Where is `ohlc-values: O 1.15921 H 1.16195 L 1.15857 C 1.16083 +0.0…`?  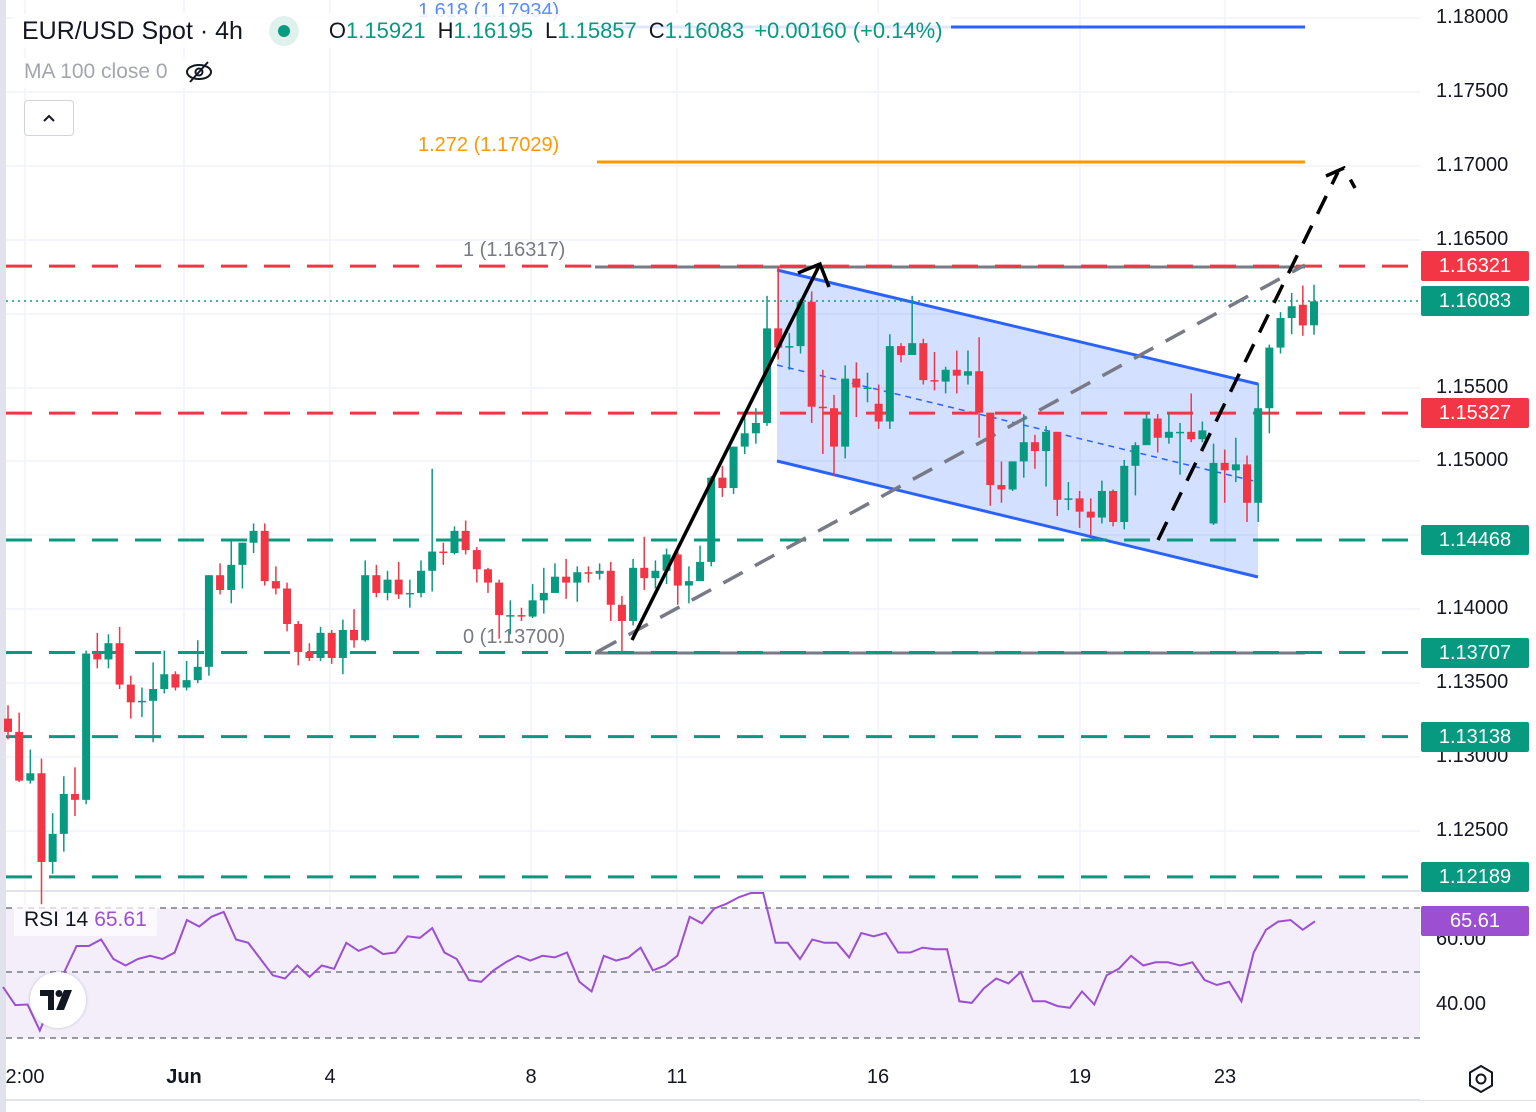 ohlc-values: O 1.15921 H 1.16195 L 1.15857 C 1.16083 +0.0… is located at coordinates (630, 31).